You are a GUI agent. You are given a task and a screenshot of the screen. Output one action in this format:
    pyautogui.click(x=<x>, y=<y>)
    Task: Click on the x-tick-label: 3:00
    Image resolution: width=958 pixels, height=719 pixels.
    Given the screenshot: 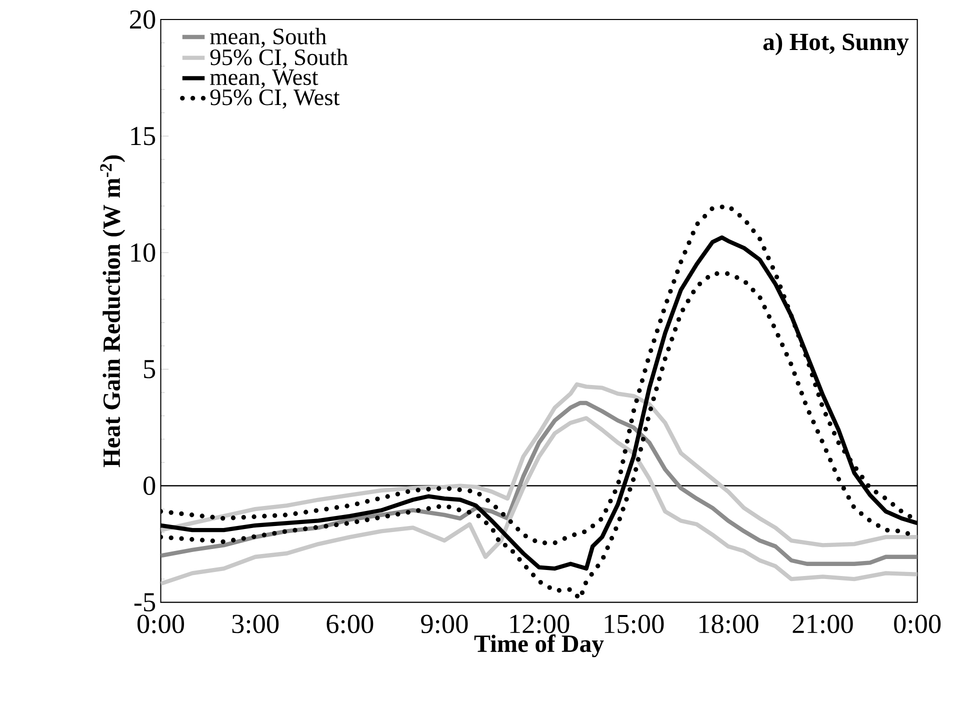 What is the action you would take?
    pyautogui.click(x=255, y=624)
    